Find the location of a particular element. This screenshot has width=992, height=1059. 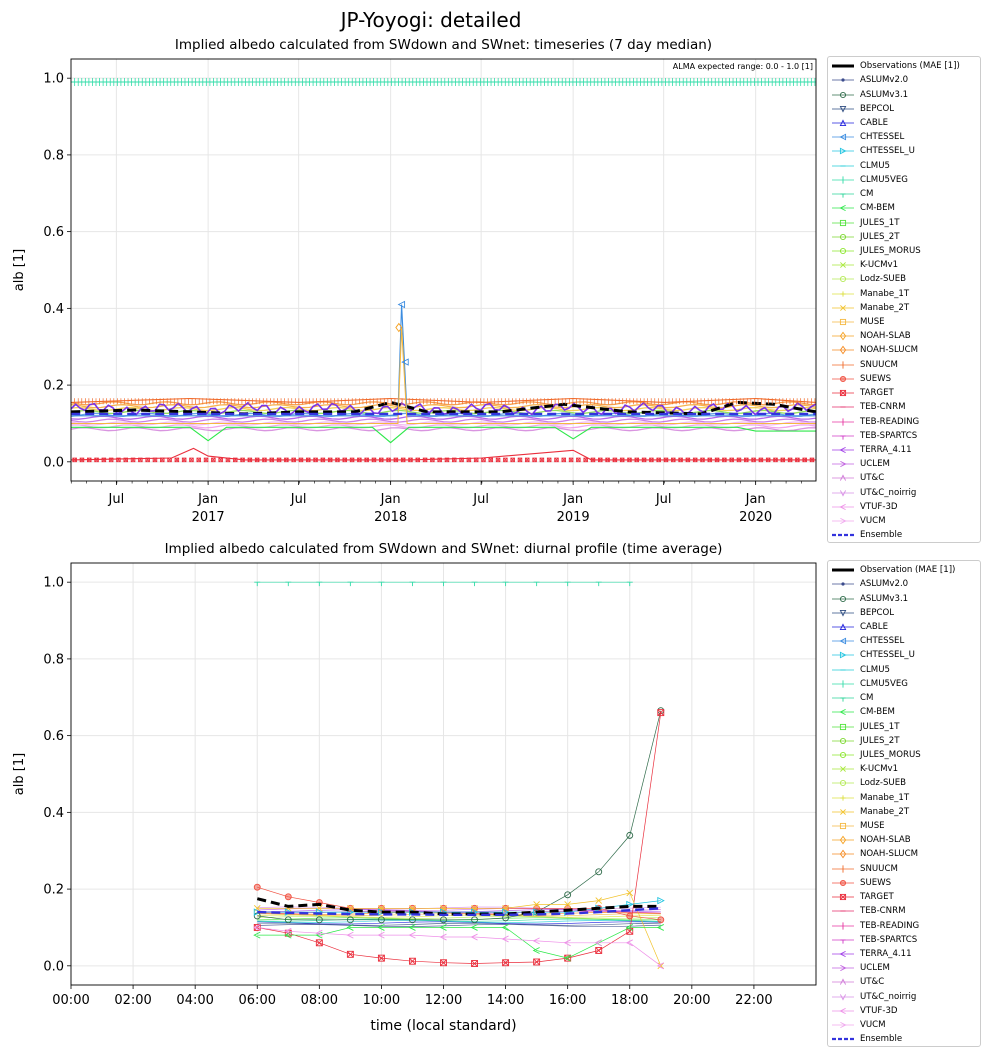

legend-entry: VUCM is located at coordinates (904, 521).